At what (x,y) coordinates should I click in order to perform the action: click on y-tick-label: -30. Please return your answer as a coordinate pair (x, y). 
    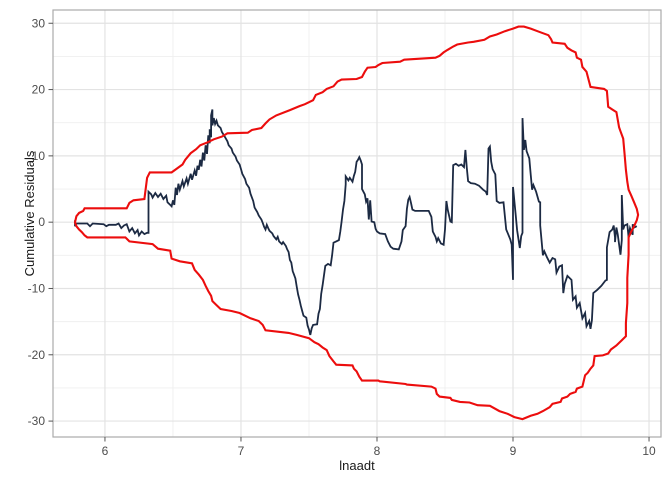
    Looking at the image, I should click on (37, 421).